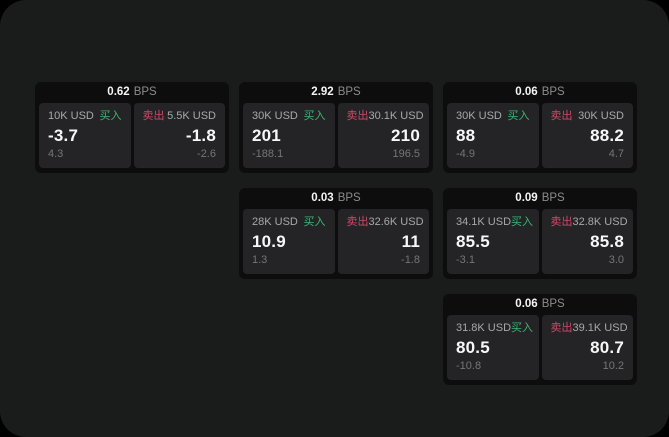 The image size is (669, 437). What do you see at coordinates (587, 241) in the screenshot?
I see `sell-quote-tile: 卖出 32.8K USD 85.8 3.0` at bounding box center [587, 241].